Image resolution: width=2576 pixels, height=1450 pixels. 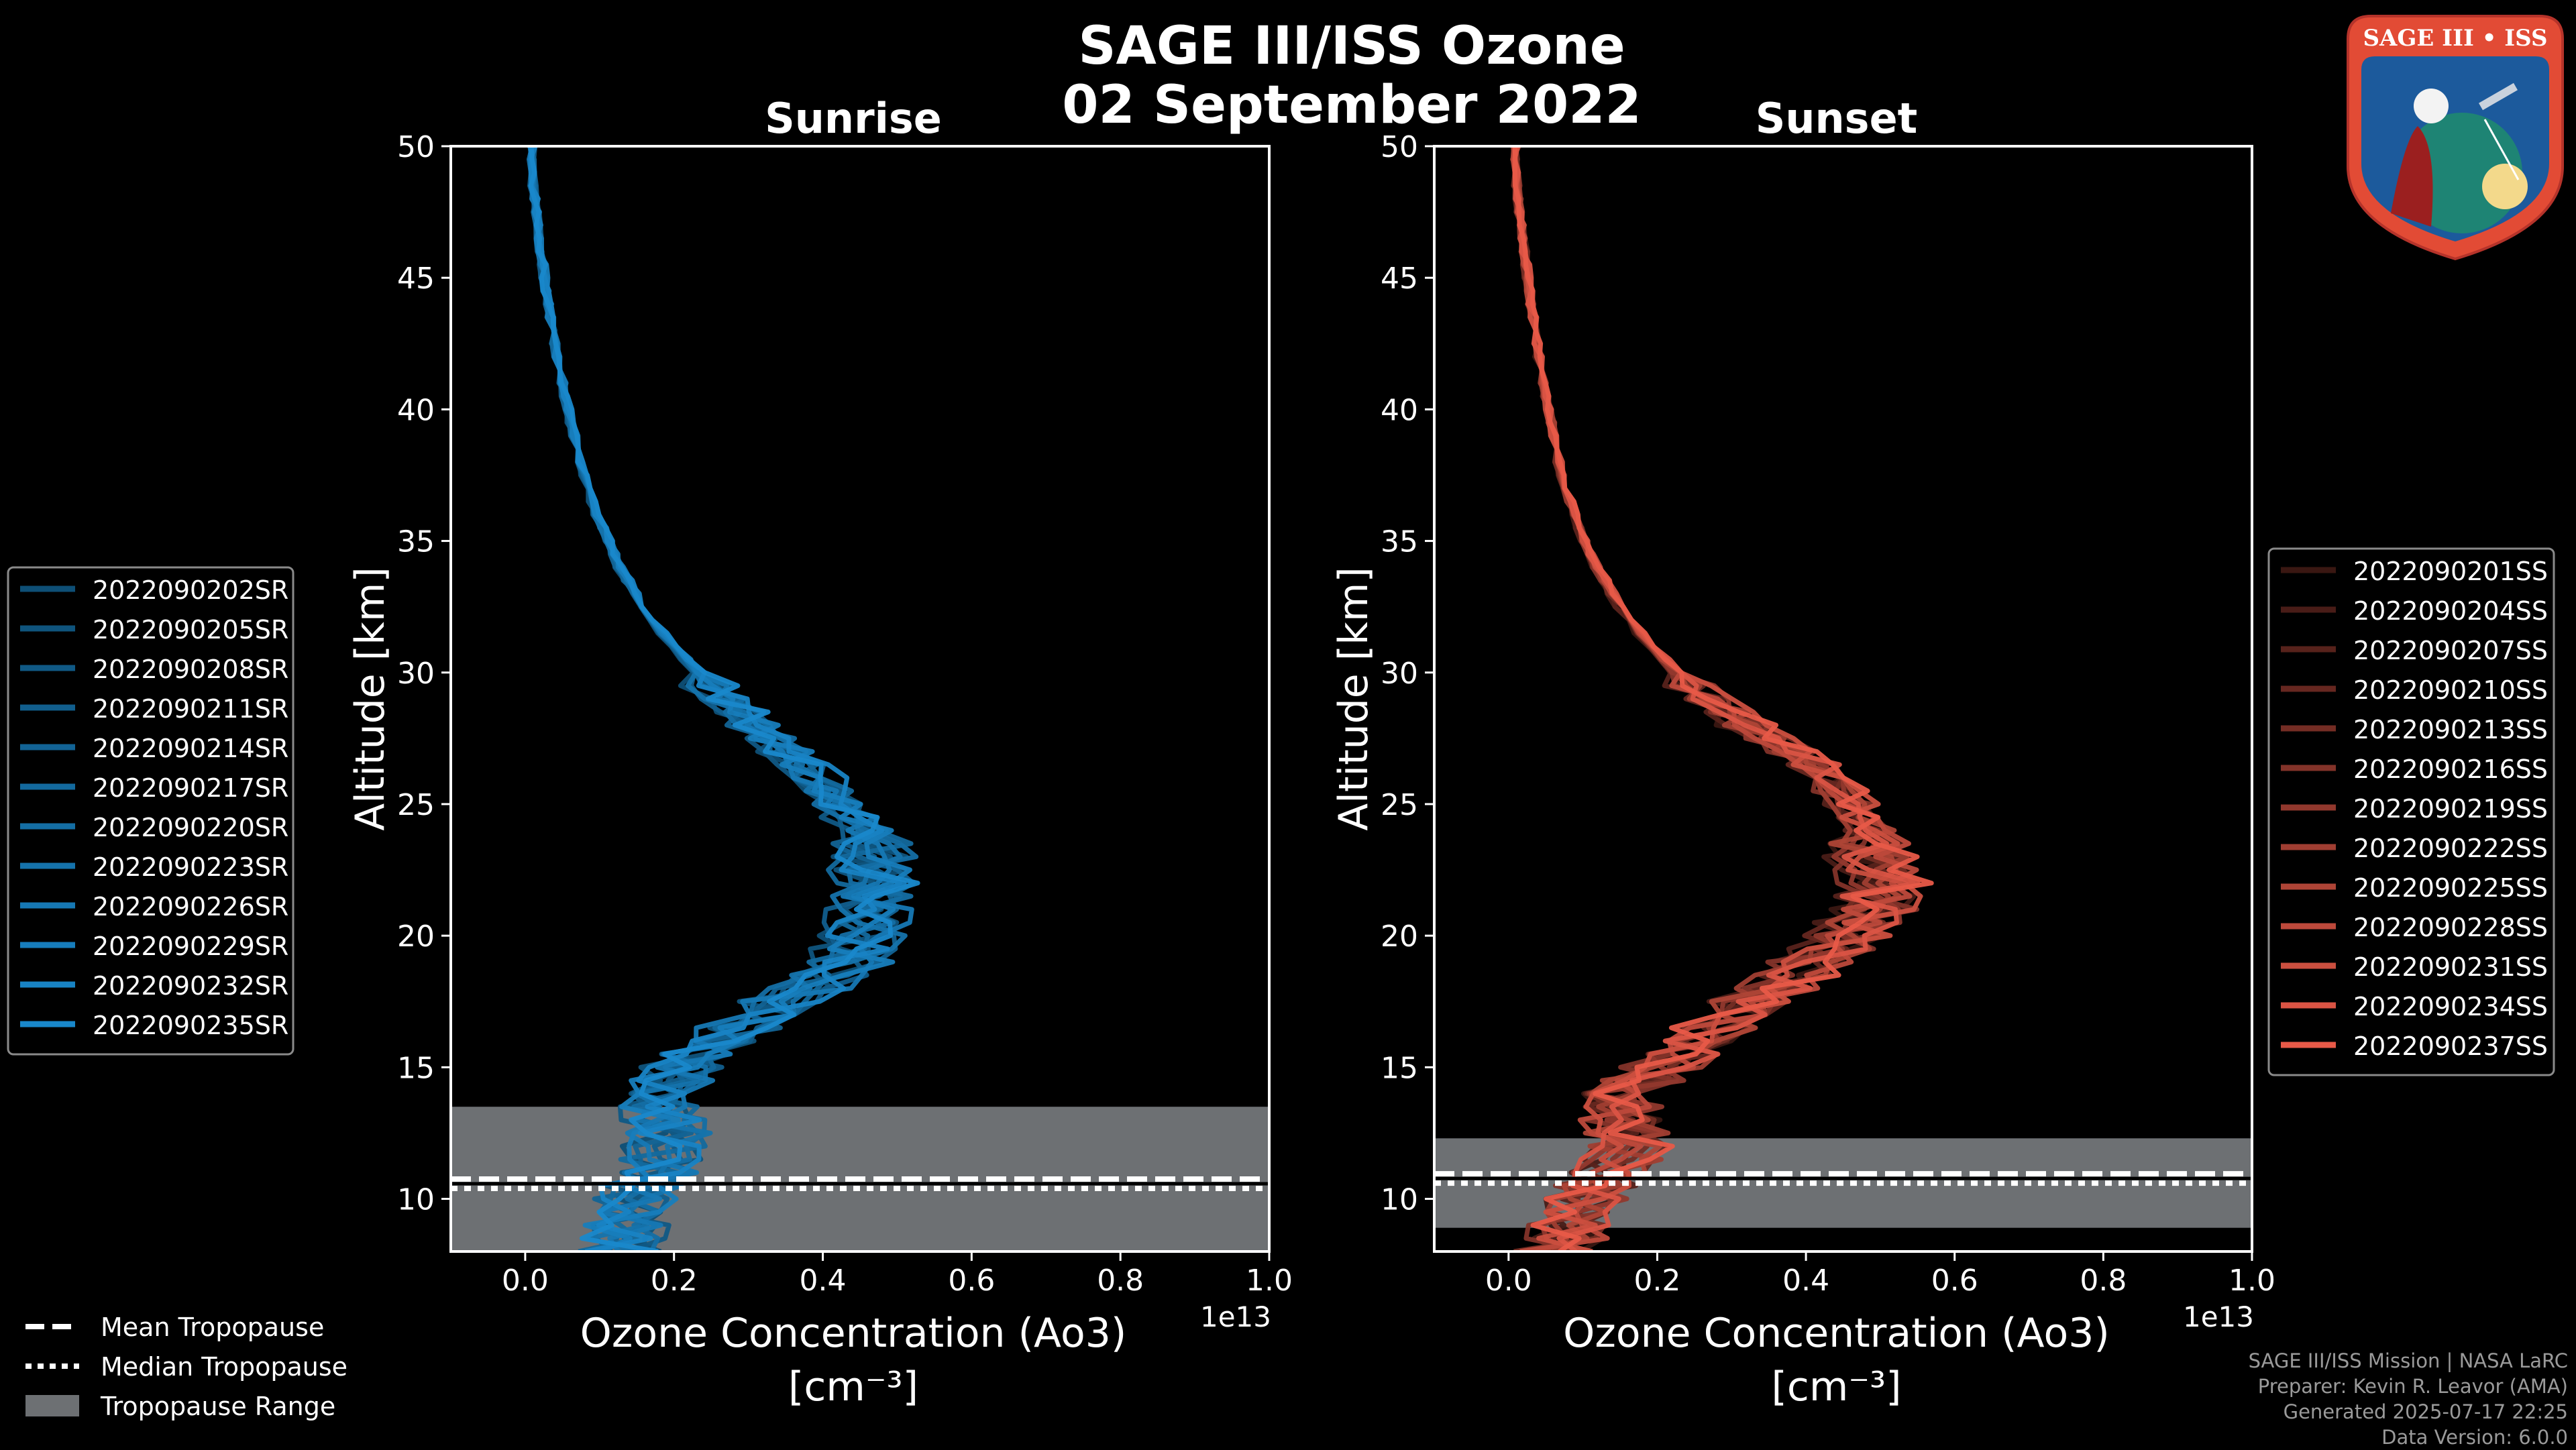 I want to click on legend-label-2022090217SR: 2022090217SR, so click(x=190, y=788).